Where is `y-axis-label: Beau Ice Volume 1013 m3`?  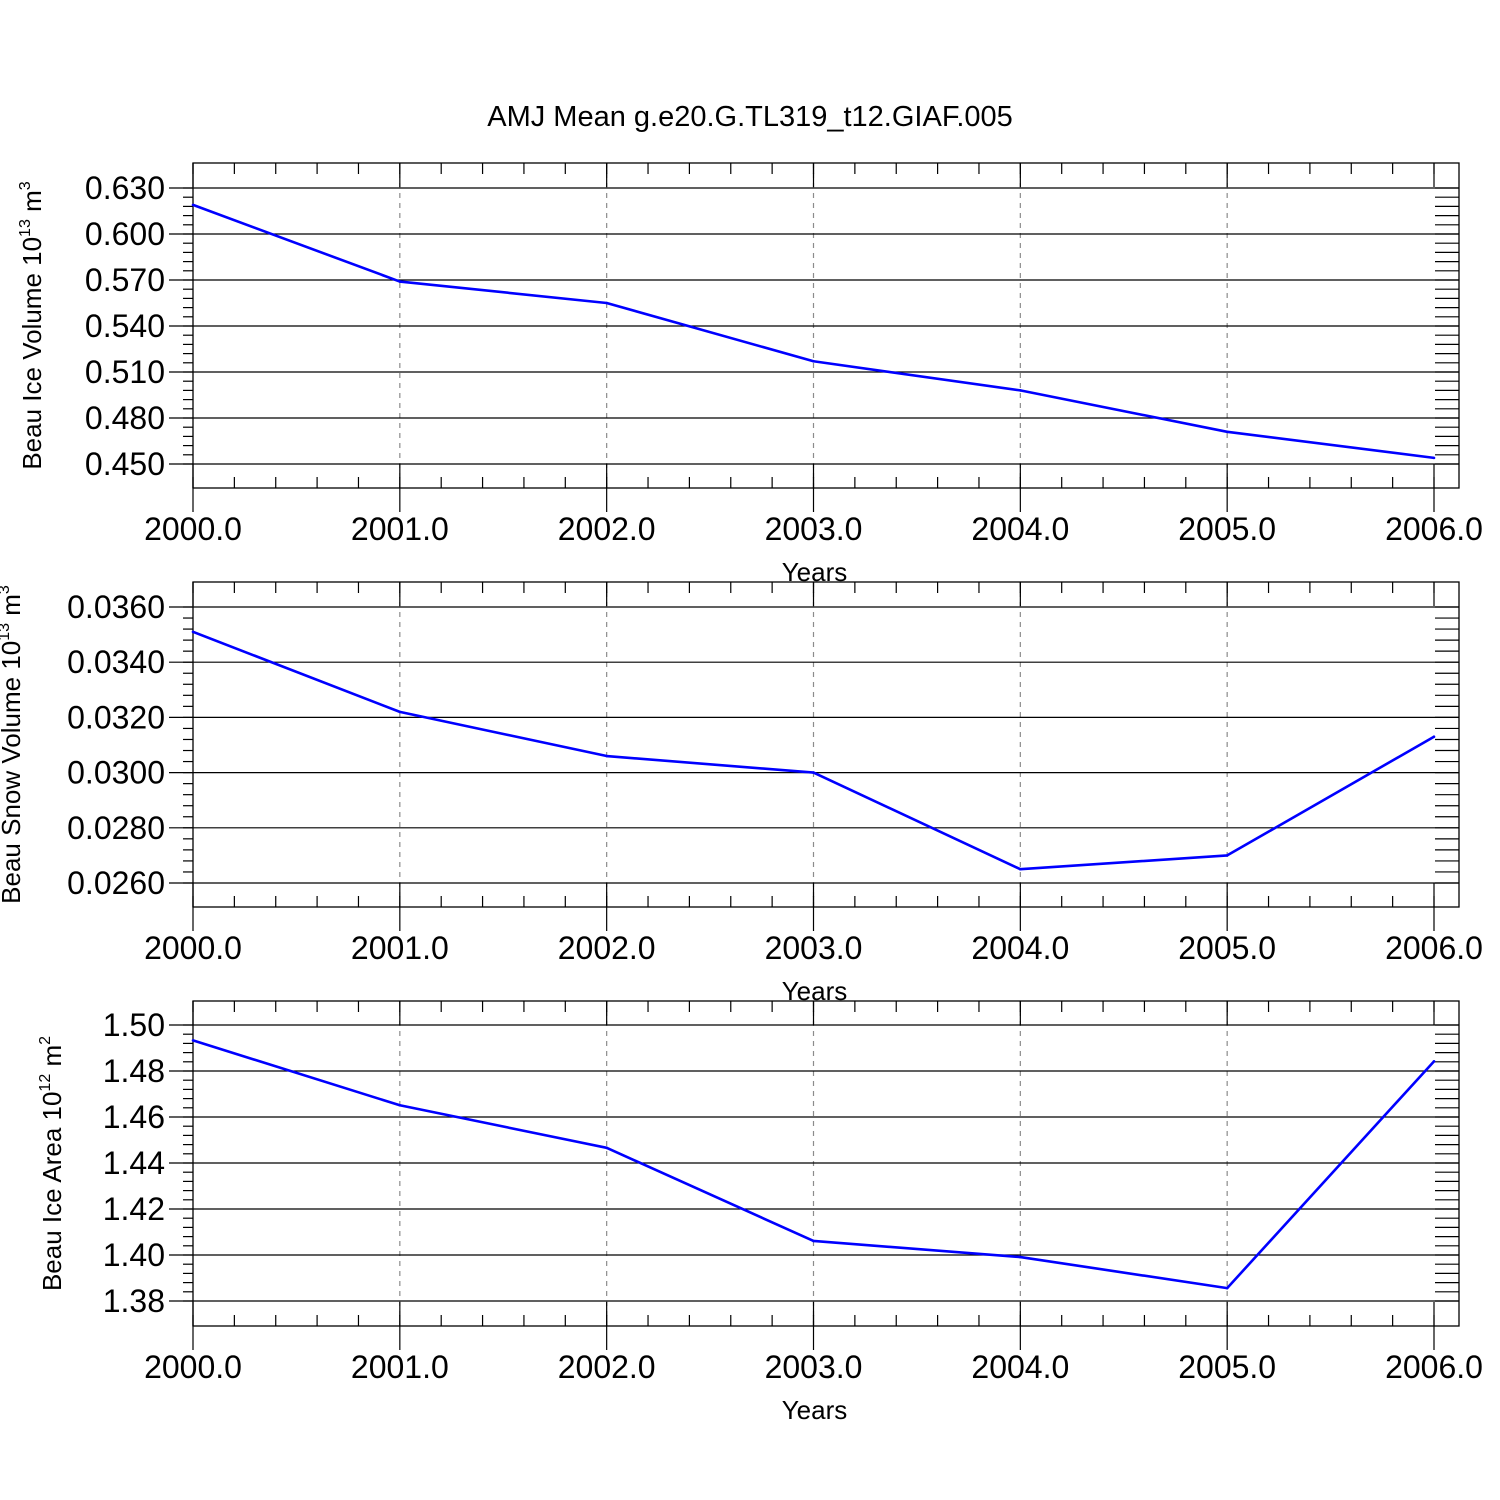
y-axis-label: Beau Ice Volume 1013 m3 is located at coordinates (32, 325).